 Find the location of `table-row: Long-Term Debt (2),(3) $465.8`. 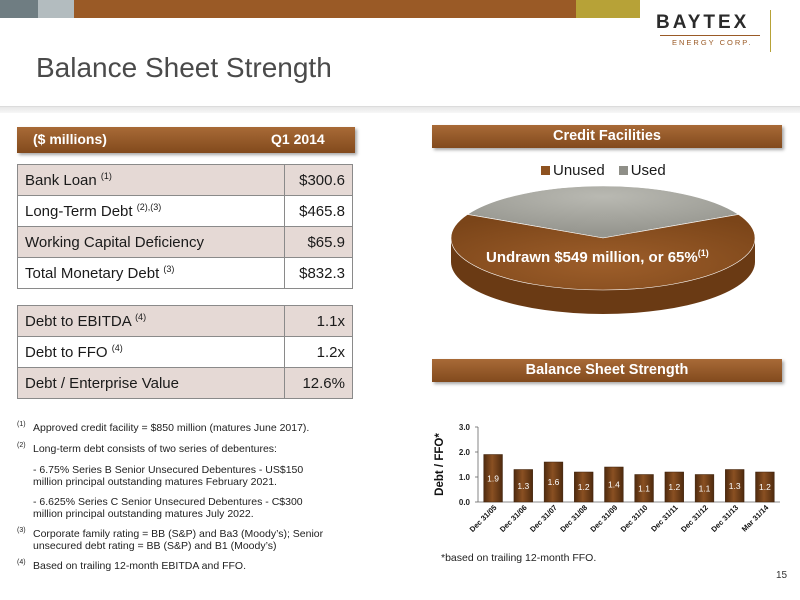

table-row: Long-Term Debt (2),(3) $465.8 is located at coordinates (185, 211).